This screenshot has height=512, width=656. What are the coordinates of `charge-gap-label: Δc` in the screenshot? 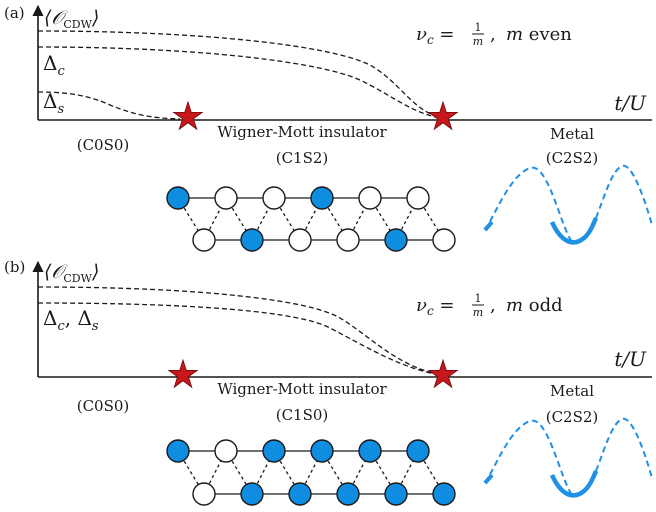 It's located at (54, 65).